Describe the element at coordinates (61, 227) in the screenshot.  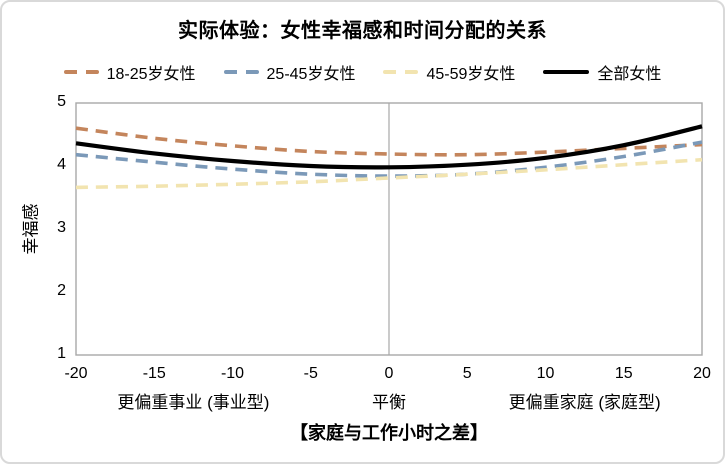
I see `y-tick-label: 3` at that location.